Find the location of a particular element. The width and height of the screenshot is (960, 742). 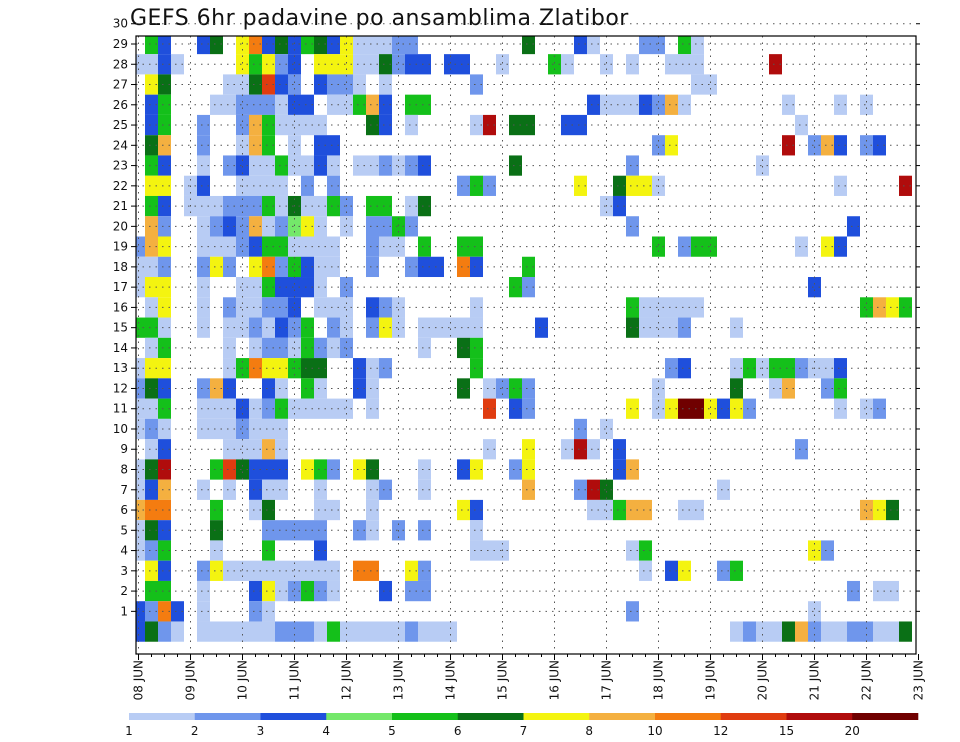

x-tick-label: 13 JUN is located at coordinates (399, 680).